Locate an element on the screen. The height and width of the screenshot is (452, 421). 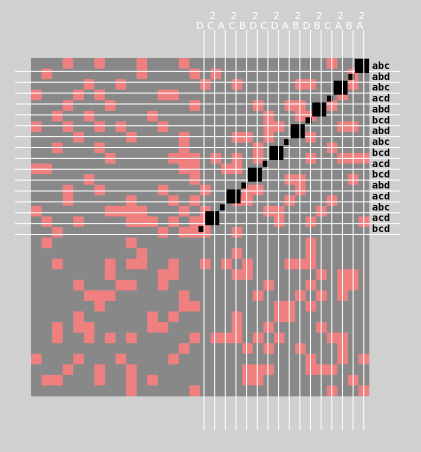
column-label: B is located at coordinates (317, 26).